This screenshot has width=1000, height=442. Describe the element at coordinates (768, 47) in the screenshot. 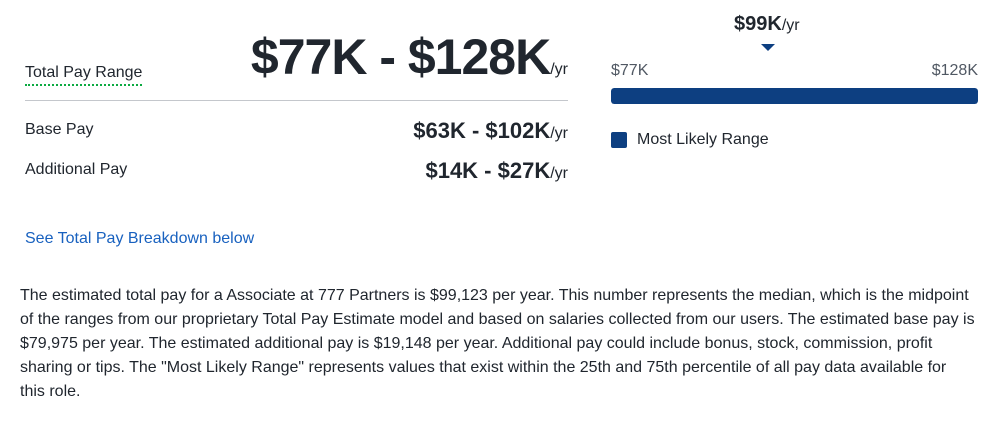

I see `median-caret-icon` at that location.